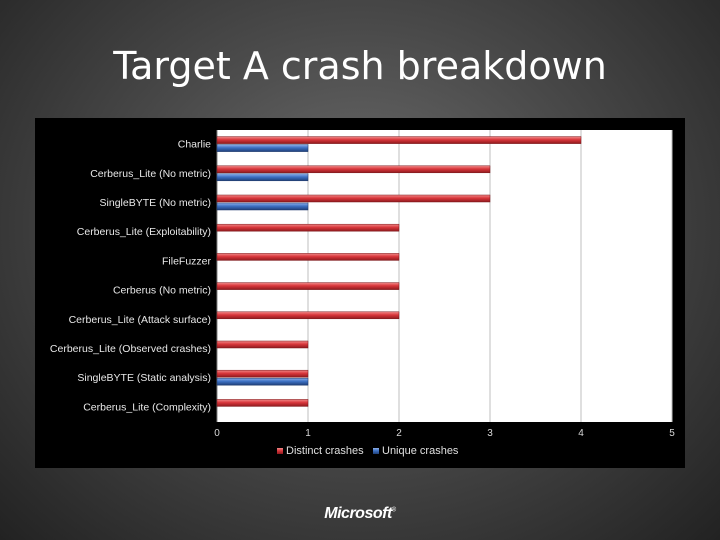 The height and width of the screenshot is (540, 720). I want to click on x-tick-labels: 0 1 2 3 4 5, so click(444, 433).